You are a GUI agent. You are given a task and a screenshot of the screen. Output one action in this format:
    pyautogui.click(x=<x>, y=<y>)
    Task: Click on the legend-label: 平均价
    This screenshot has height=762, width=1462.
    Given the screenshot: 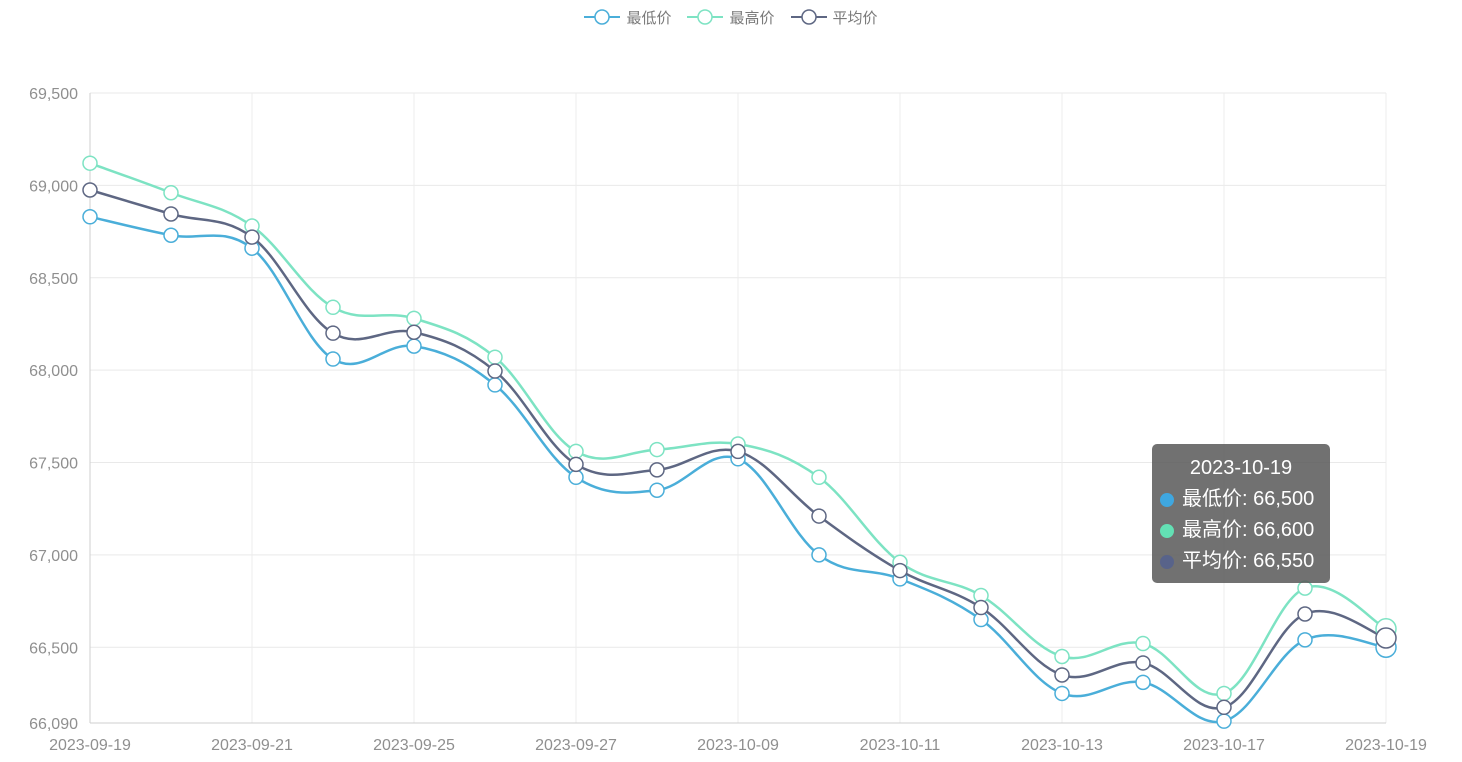 What is the action you would take?
    pyautogui.click(x=855, y=18)
    